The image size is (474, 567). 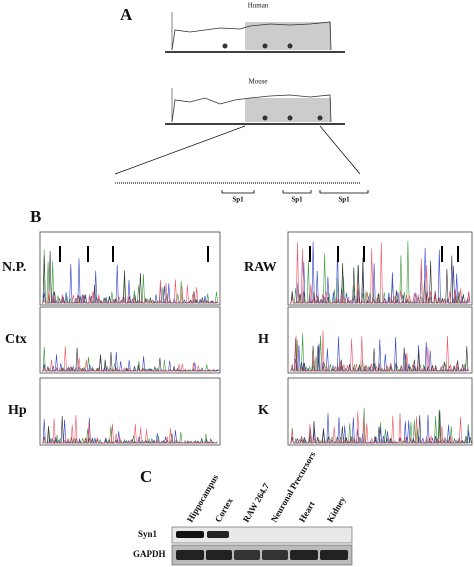 I want to click on row-label: RAW, so click(x=260, y=267).